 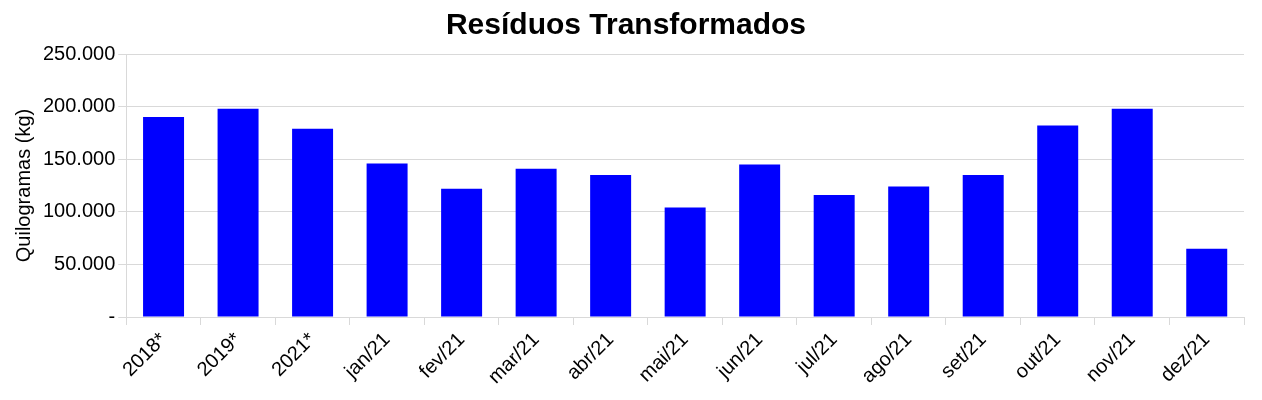 What do you see at coordinates (22, 185) in the screenshot?
I see `y-axis-title: Quilogramas (kg)` at bounding box center [22, 185].